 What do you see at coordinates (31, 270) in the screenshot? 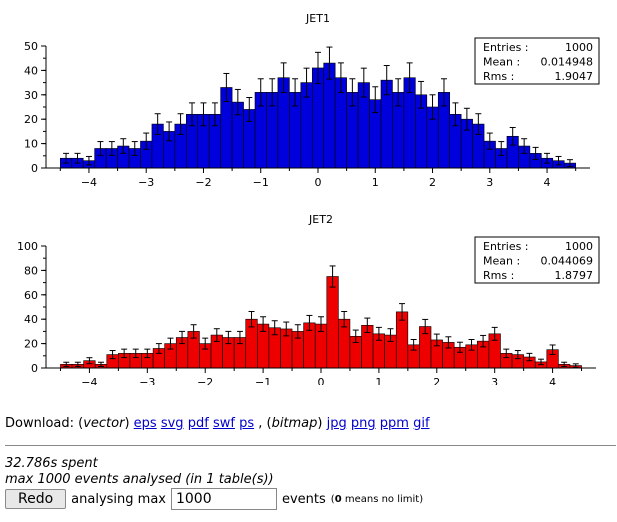
I see `y-tick-label: 80` at bounding box center [31, 270].